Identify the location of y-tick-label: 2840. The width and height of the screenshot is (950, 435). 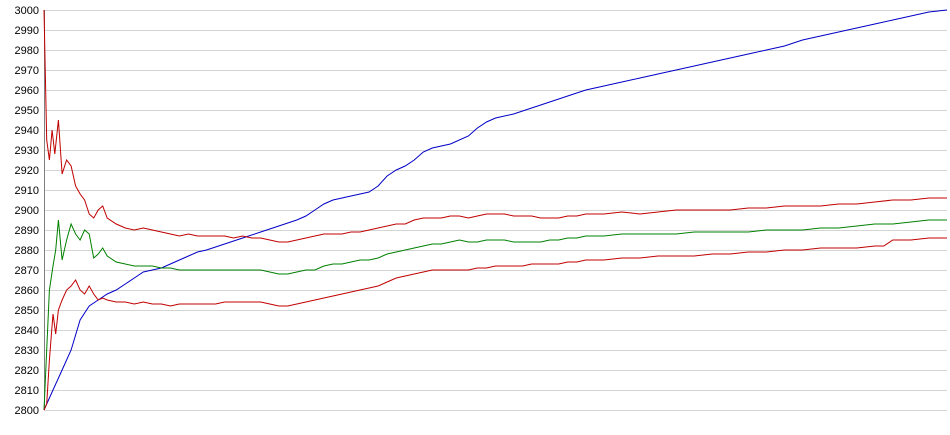
(27, 331).